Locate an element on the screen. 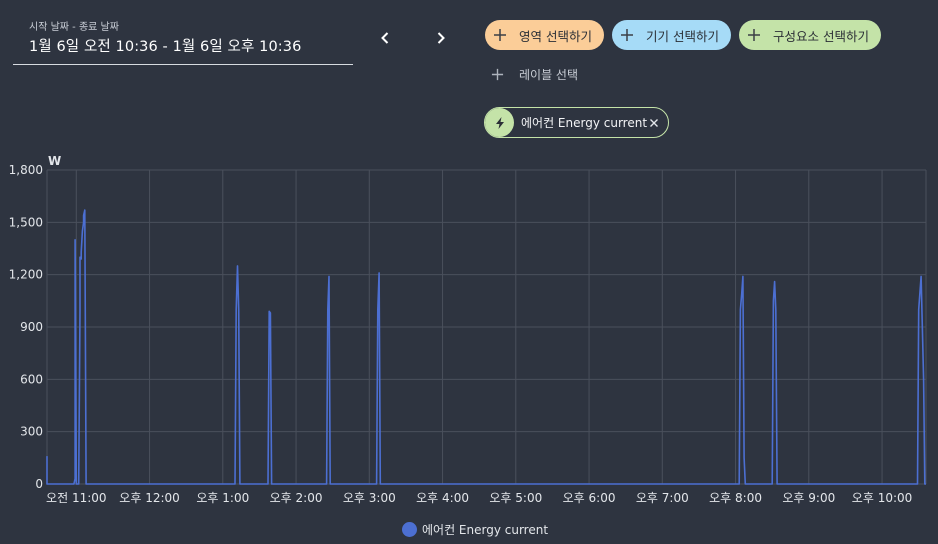 The image size is (938, 544). legend-series-name: 에어컨 Energy current is located at coordinates (485, 529).